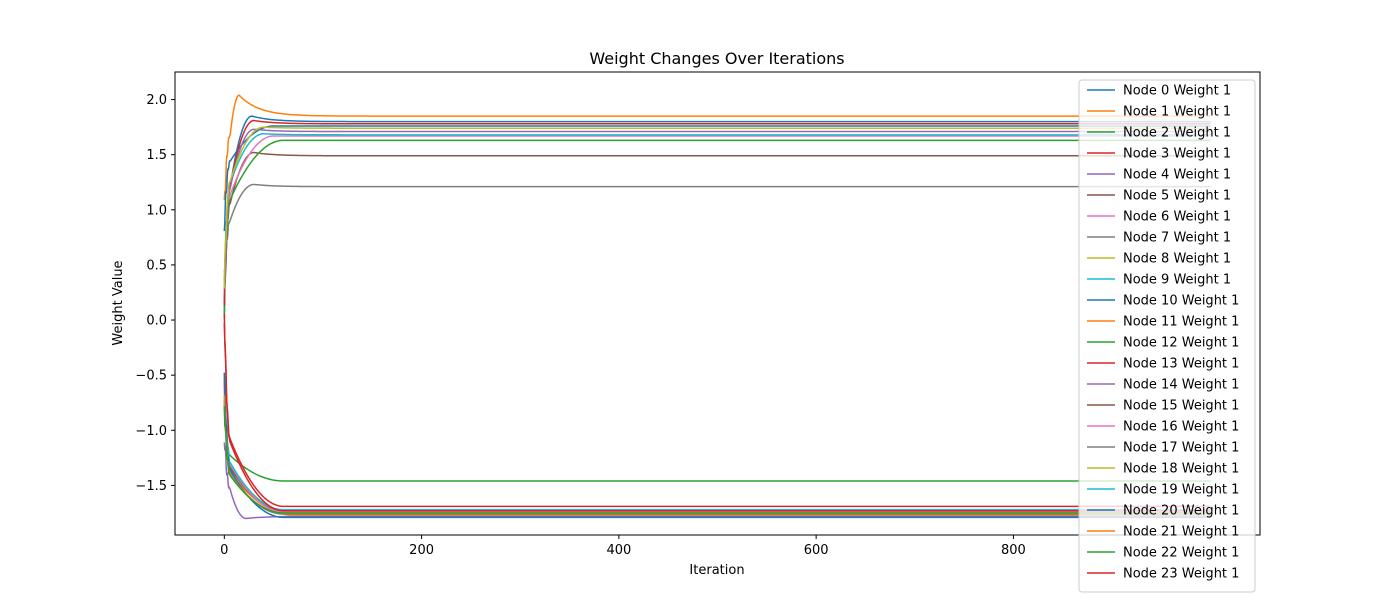  What do you see at coordinates (1181, 301) in the screenshot?
I see `legend-entry: Node 10 Weight 1` at bounding box center [1181, 301].